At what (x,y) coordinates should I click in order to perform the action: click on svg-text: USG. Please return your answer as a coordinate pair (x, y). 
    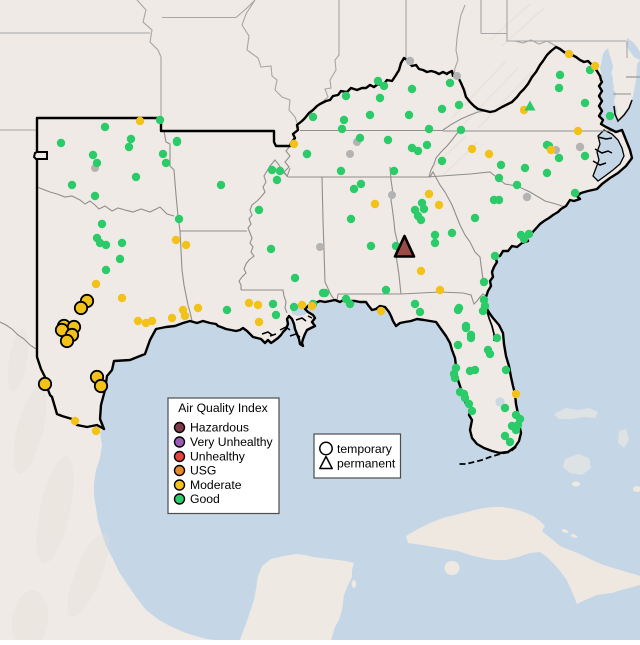
    Looking at the image, I should click on (203, 471).